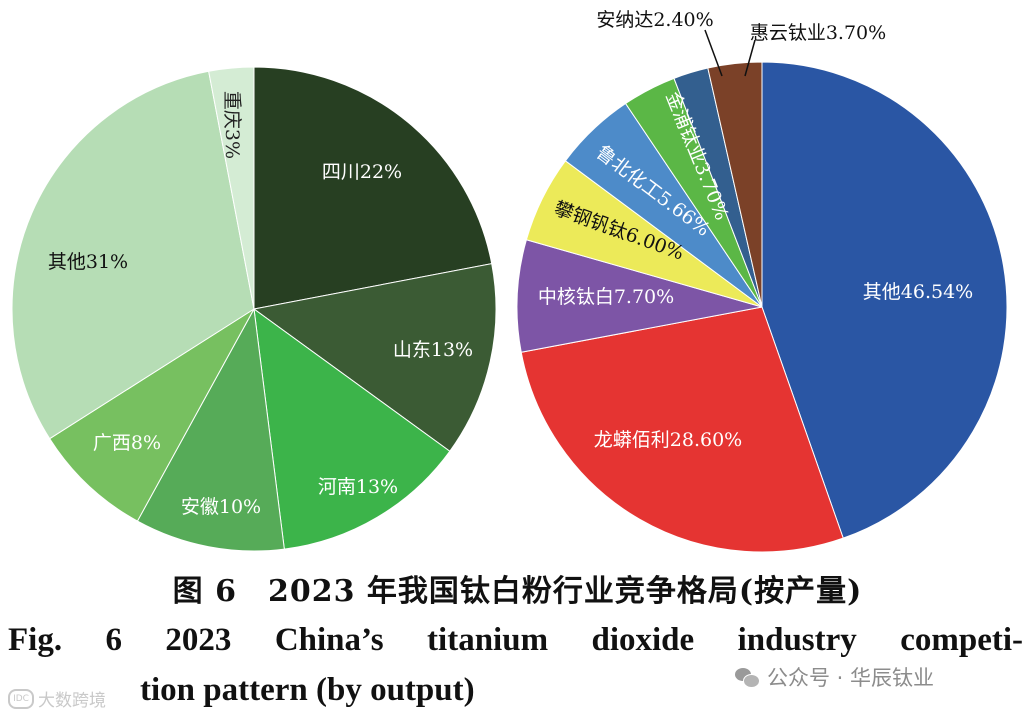 The image size is (1035, 717). Describe the element at coordinates (747, 677) in the screenshot. I see `wechat-icon` at that location.